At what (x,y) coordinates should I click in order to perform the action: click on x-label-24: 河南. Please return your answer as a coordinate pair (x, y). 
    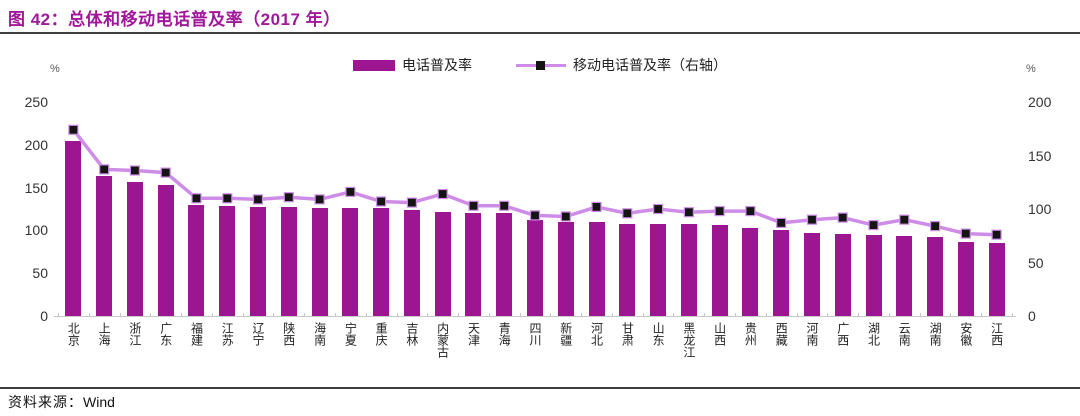
    Looking at the image, I should click on (811, 334).